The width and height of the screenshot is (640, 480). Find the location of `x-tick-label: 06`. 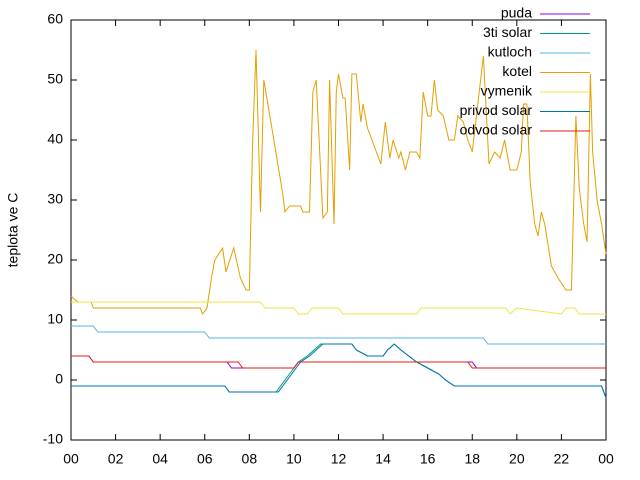

x-tick-label: 06 is located at coordinates (205, 459).